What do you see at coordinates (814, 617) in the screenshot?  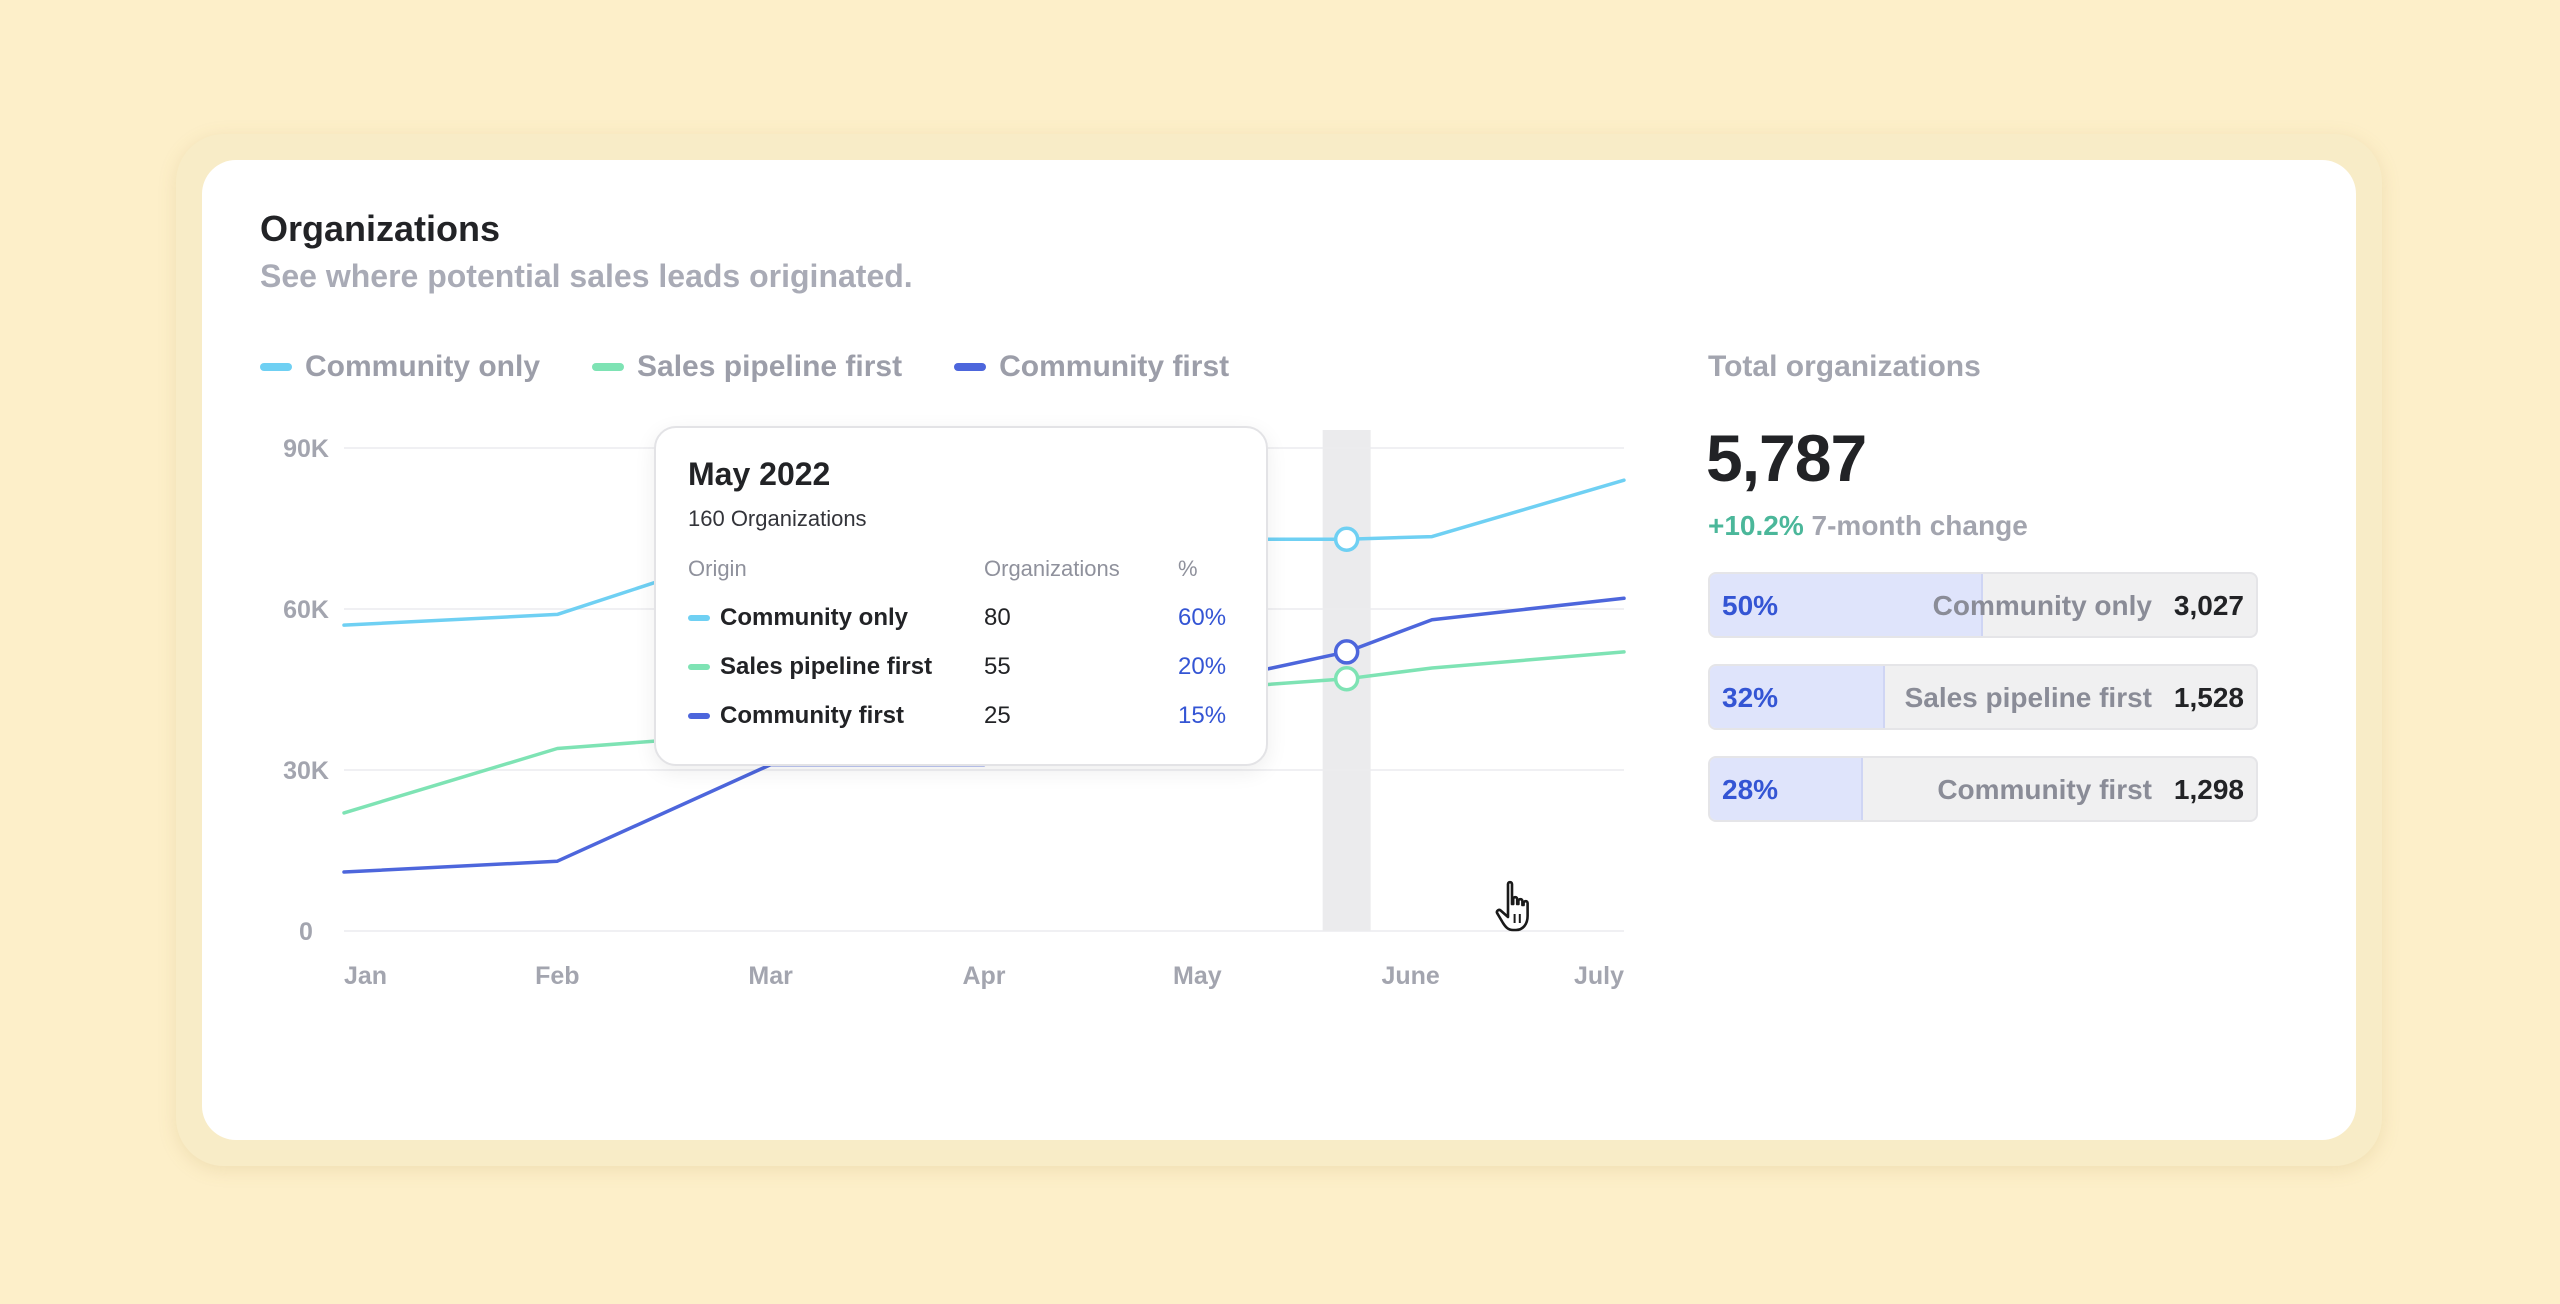 I see `tooltip-row-name: Community only` at bounding box center [814, 617].